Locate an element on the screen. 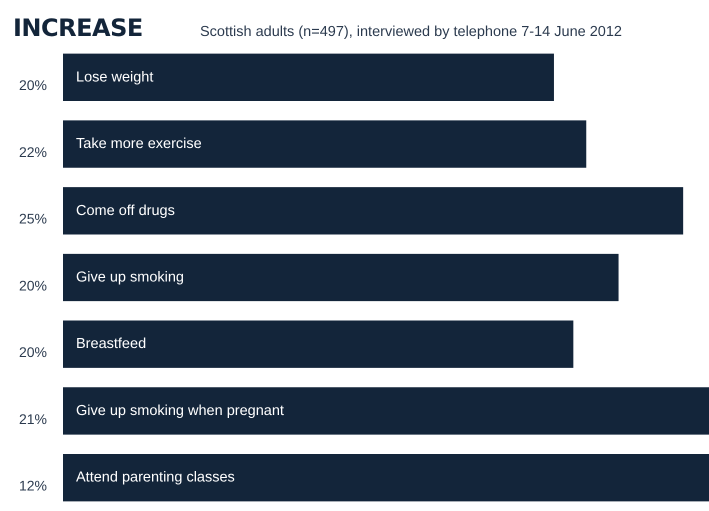 This screenshot has height=511, width=709. text: 22% is located at coordinates (33, 152).